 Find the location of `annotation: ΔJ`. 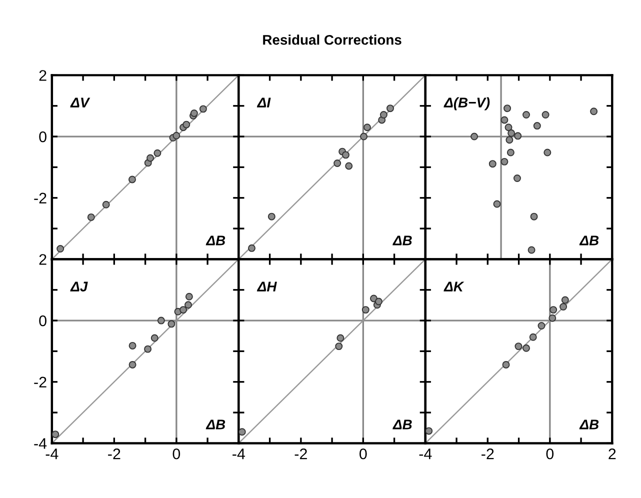

annotation: ΔJ is located at coordinates (79, 287).